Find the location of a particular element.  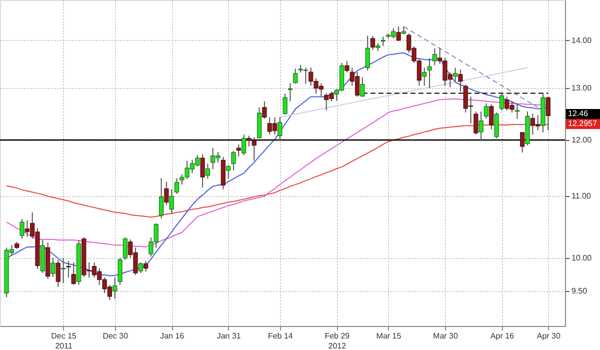

text: 12.46 is located at coordinates (578, 113).